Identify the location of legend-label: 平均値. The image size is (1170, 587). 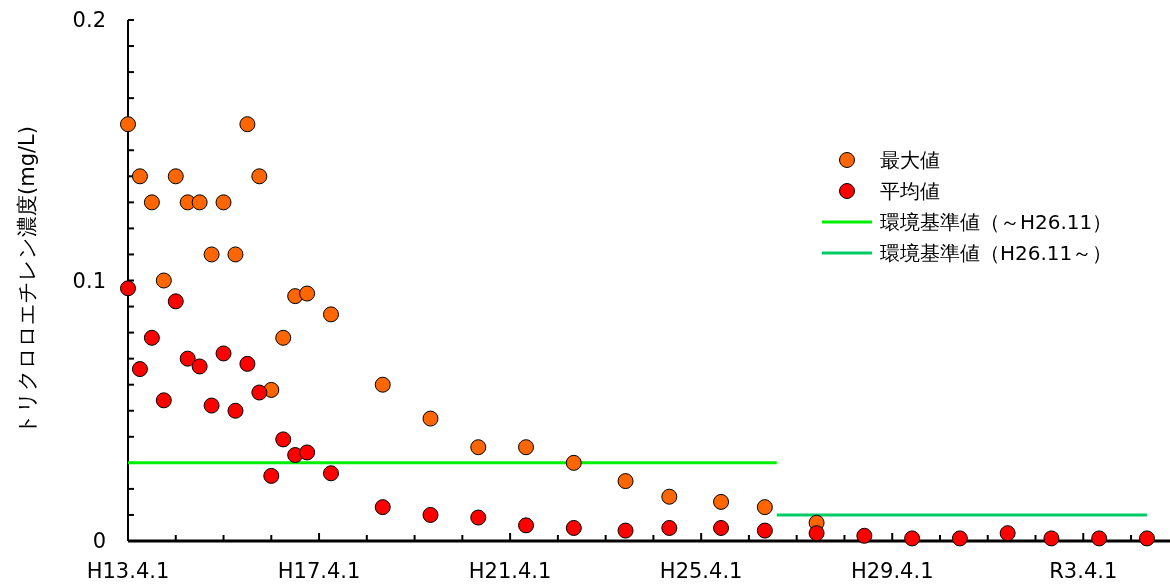
(910, 191).